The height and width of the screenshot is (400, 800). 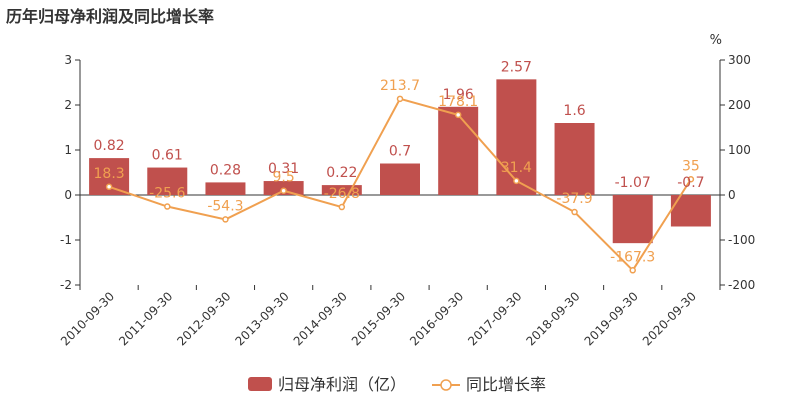 What do you see at coordinates (741, 240) in the screenshot?
I see `right-axis-tick-label: -100` at bounding box center [741, 240].